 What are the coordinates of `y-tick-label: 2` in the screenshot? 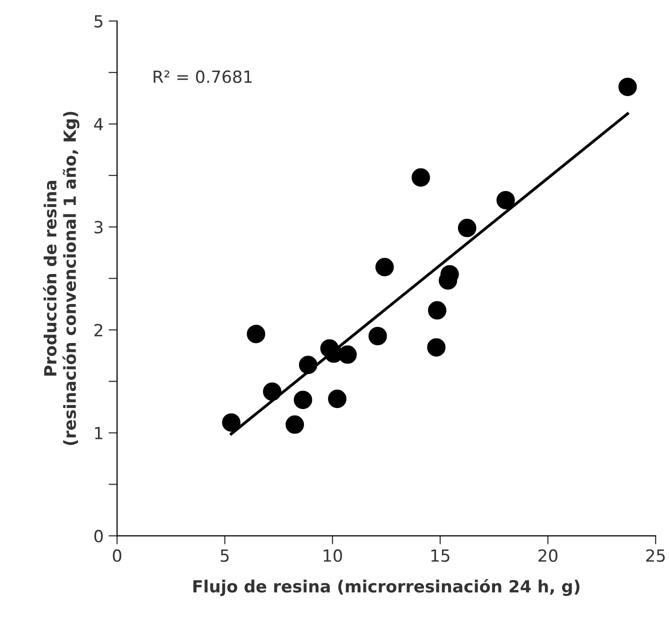 It's located at (98, 330).